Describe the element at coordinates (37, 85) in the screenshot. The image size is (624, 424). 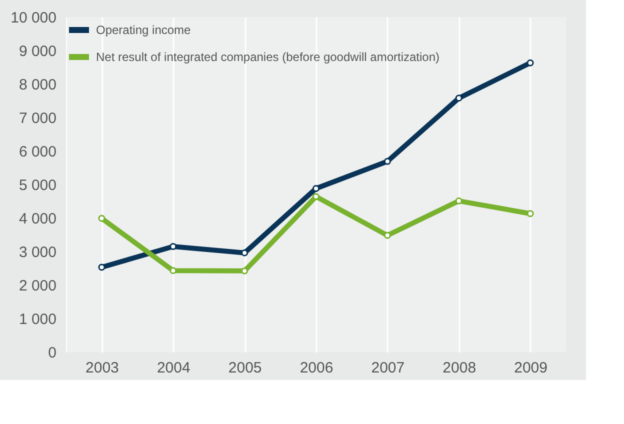
I see `y-tick-label: 8 000` at that location.